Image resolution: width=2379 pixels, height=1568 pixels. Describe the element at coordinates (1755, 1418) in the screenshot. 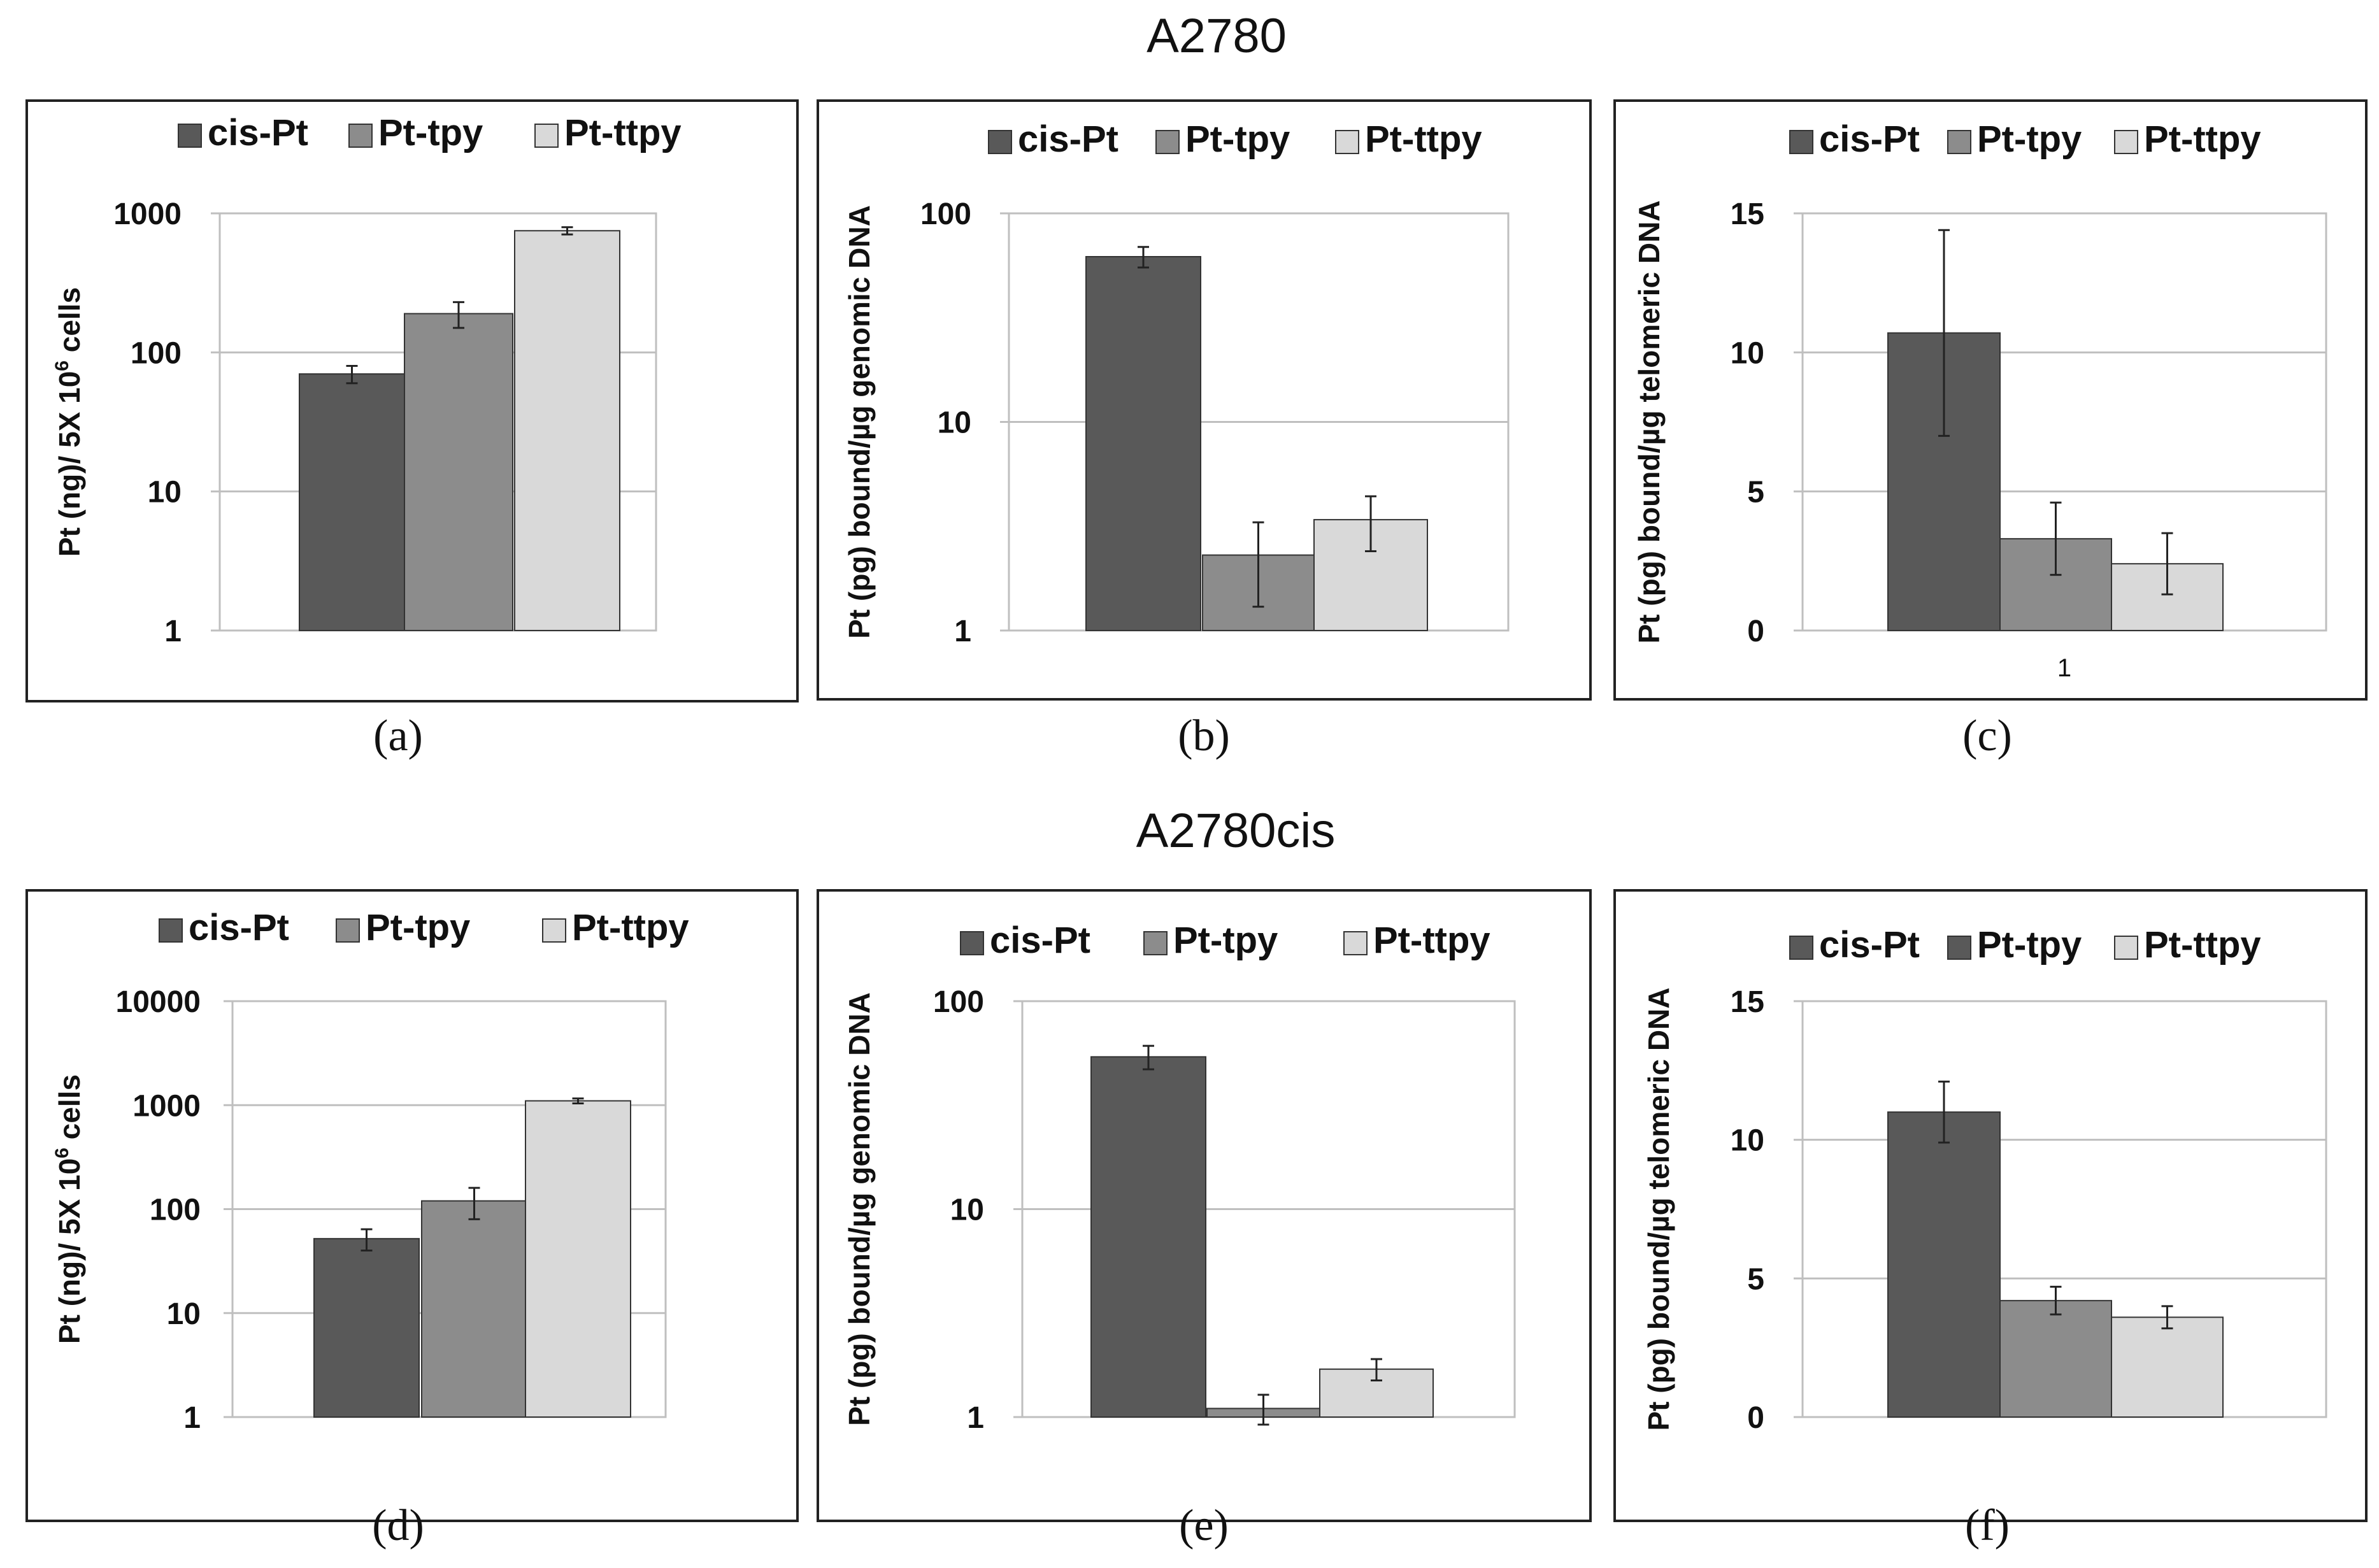

I see `y-tick-label: 0` at that location.